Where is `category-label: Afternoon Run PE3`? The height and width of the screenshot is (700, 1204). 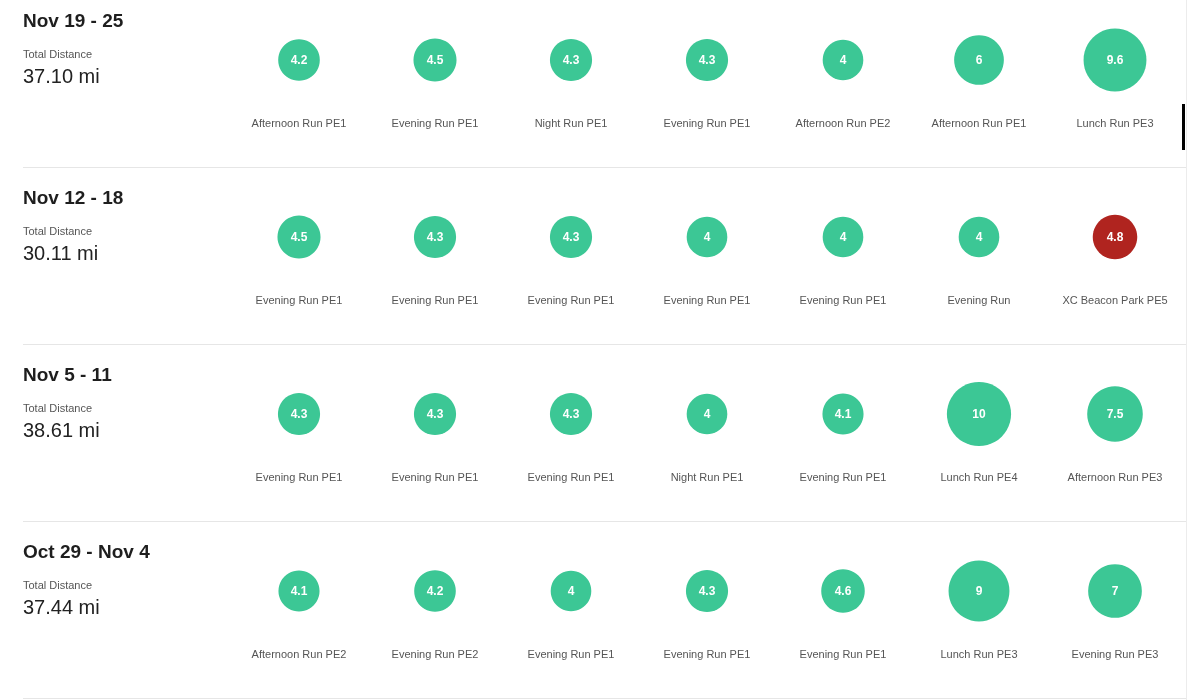
category-label: Afternoon Run PE3 is located at coordinates (1115, 476).